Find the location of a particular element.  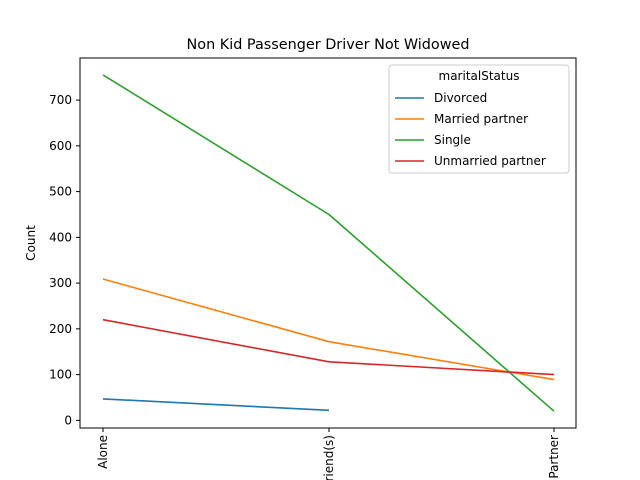

y-axis: 0 100 200 300 400 500 600 700 is located at coordinates (64, 260).